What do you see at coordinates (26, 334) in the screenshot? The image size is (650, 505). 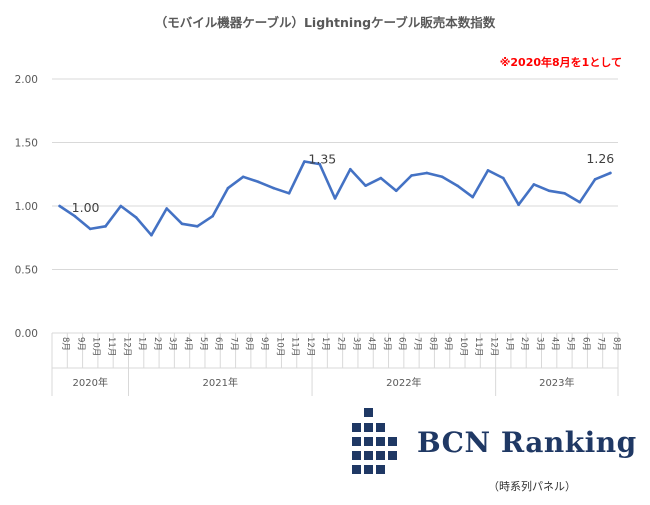 I see `y-tick-label: 0.00` at bounding box center [26, 334].